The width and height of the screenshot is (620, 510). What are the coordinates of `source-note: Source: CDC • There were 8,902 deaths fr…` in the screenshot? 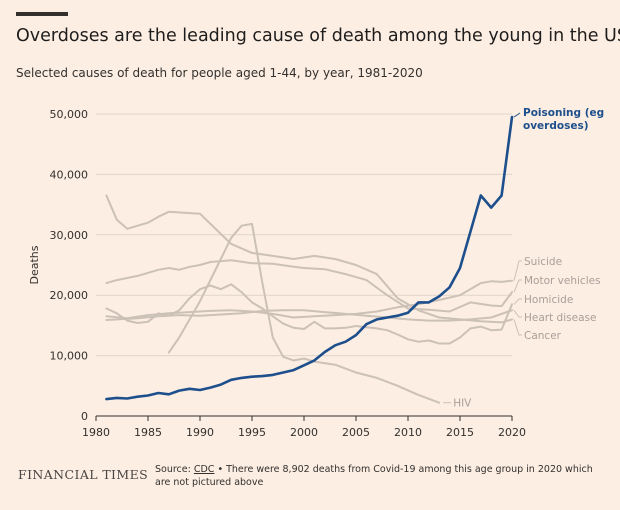 It's located at (382, 476).